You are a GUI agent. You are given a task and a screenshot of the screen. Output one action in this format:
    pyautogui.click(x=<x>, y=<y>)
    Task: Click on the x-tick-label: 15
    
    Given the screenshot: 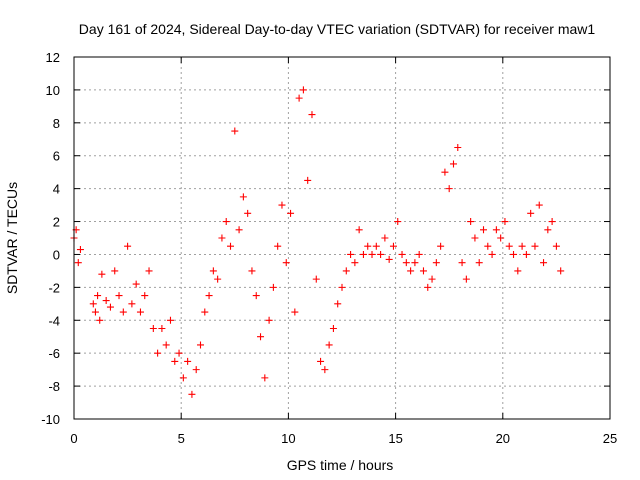 What is the action you would take?
    pyautogui.click(x=395, y=438)
    